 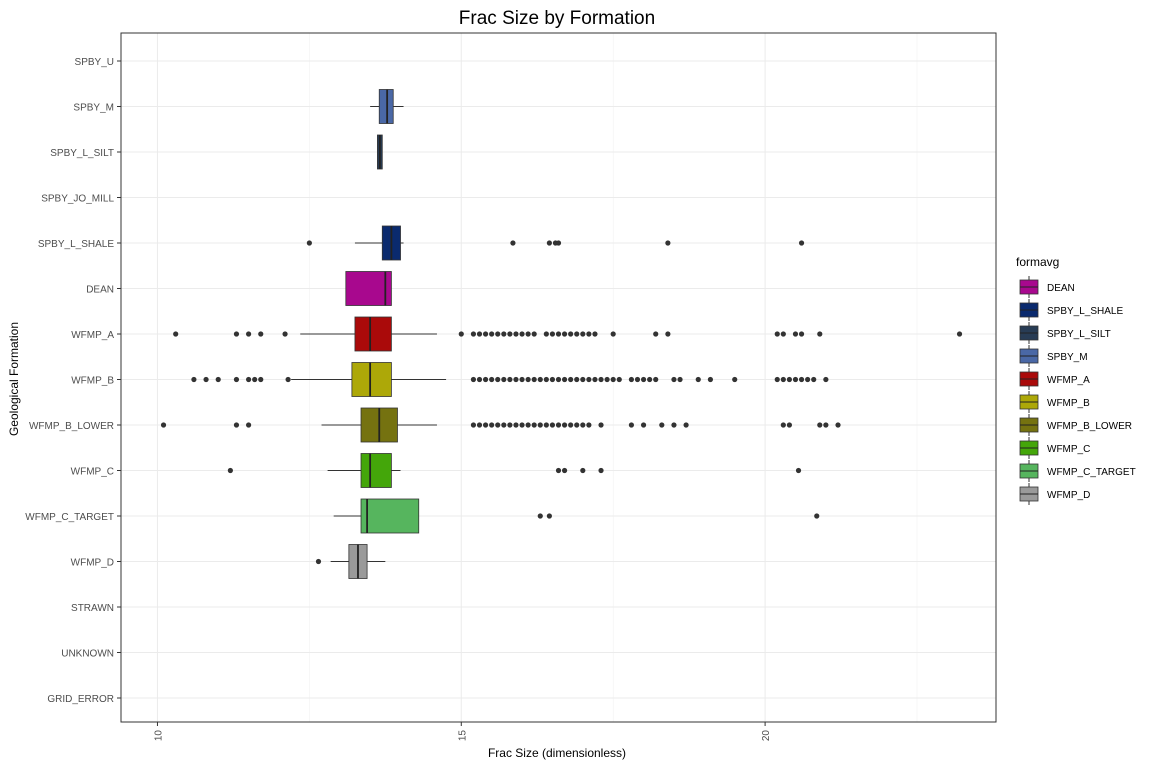 What do you see at coordinates (87, 654) in the screenshot?
I see `y-tick-label: UNKNOWN` at bounding box center [87, 654].